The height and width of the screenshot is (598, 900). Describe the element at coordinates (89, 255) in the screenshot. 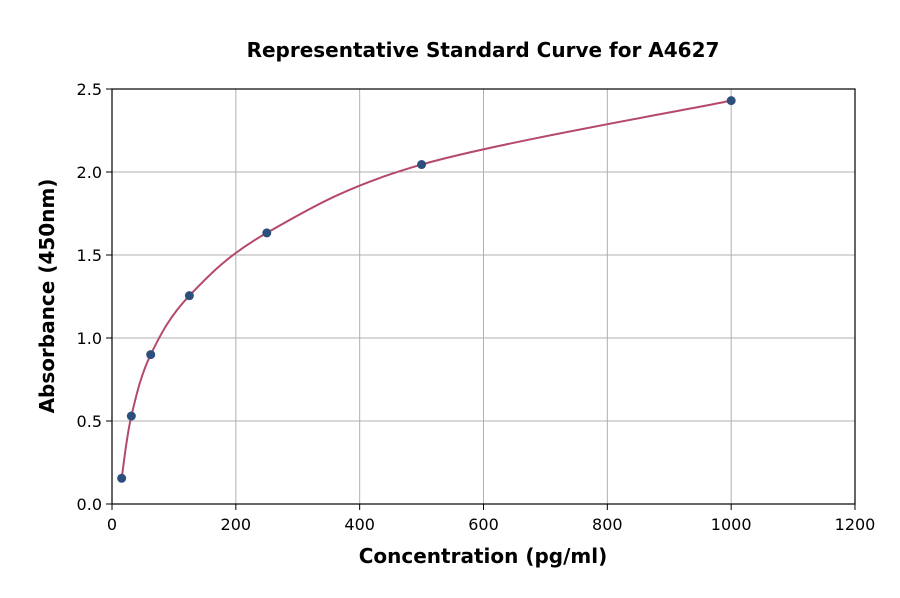

I see `y-tick-label: 1.5` at that location.